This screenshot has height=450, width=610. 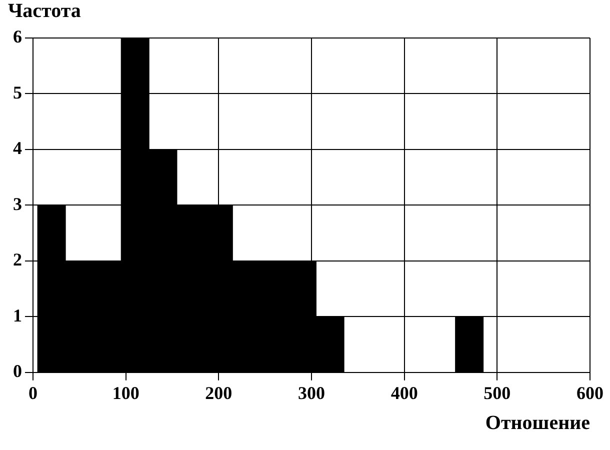 What do you see at coordinates (17, 148) in the screenshot?
I see `y-tick-label: 4` at bounding box center [17, 148].